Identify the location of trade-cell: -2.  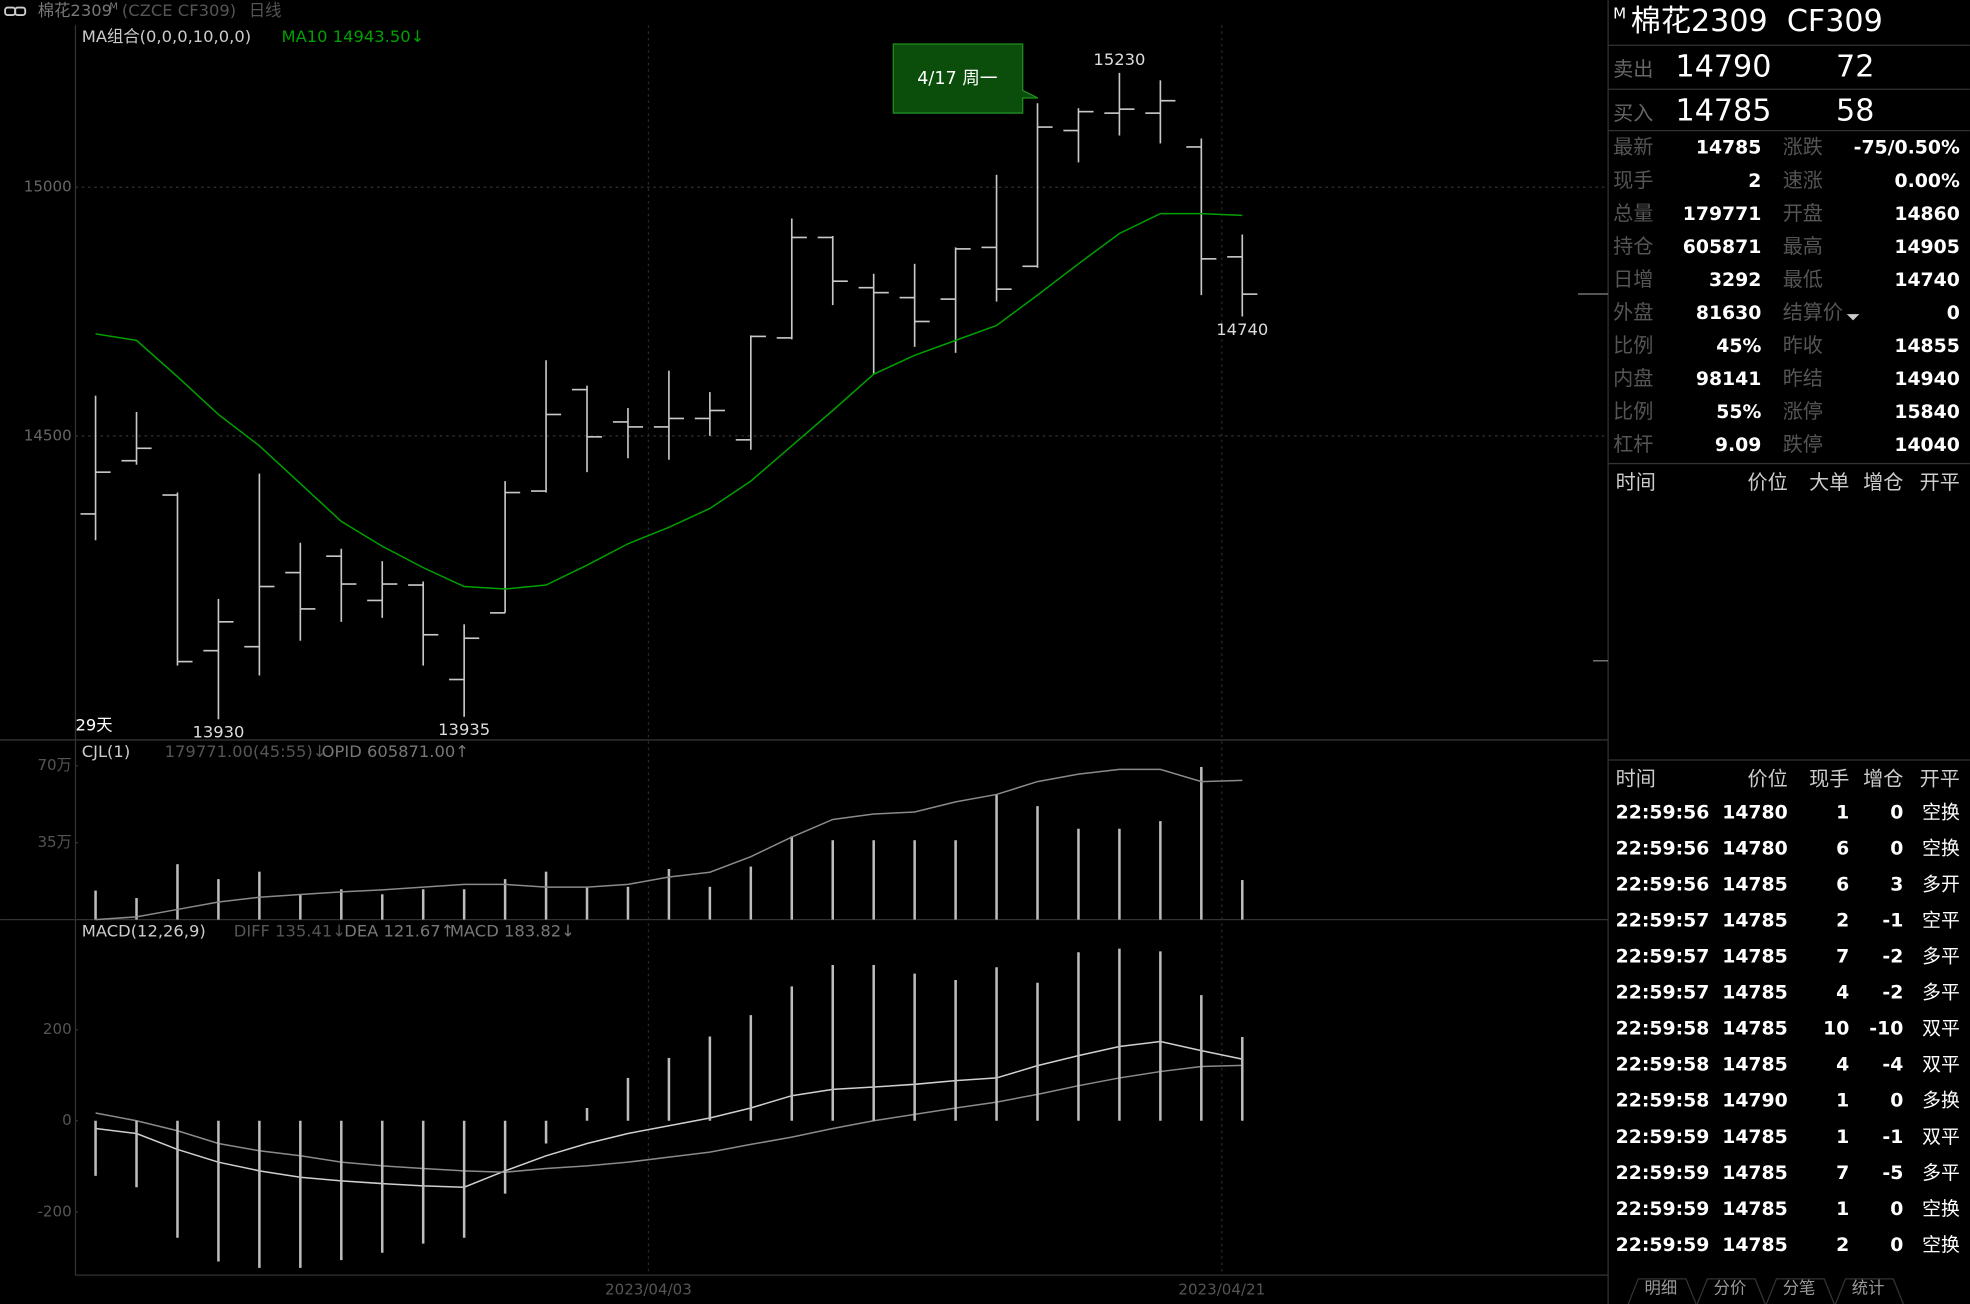
(1892, 957).